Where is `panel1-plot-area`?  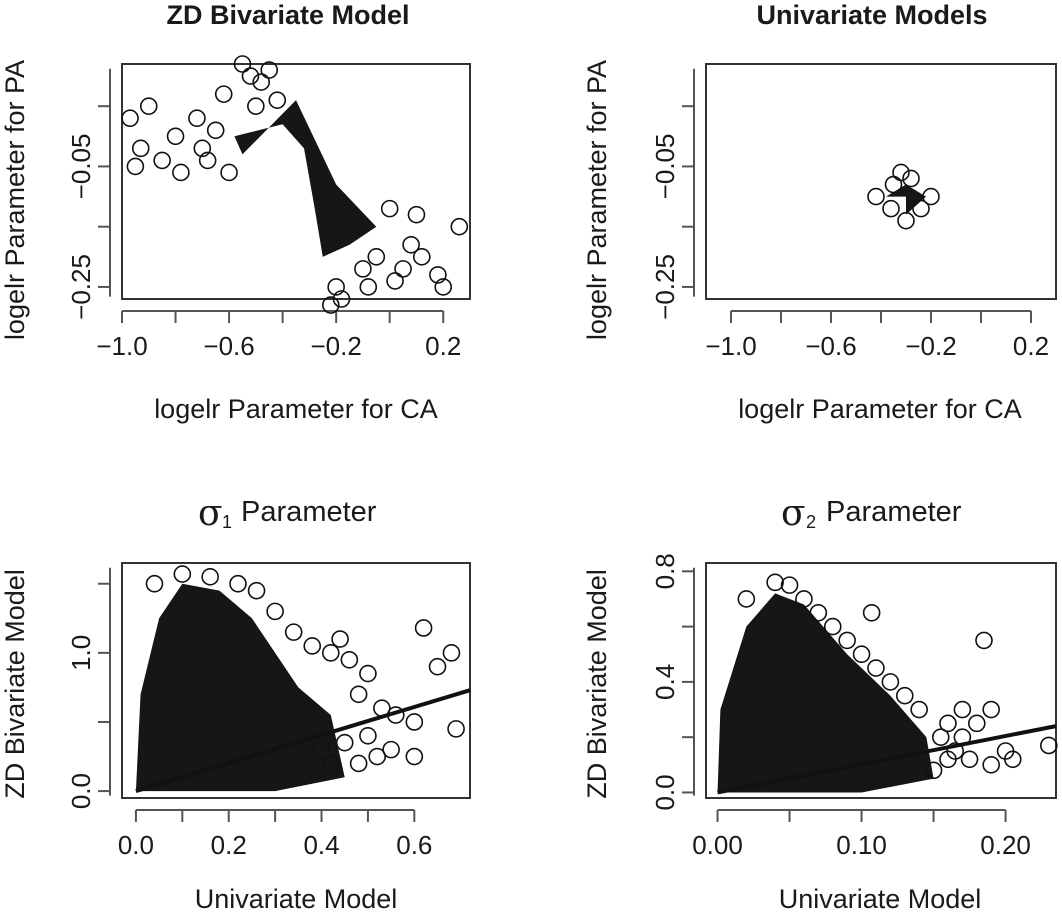
panel1-plot-area is located at coordinates (296, 181).